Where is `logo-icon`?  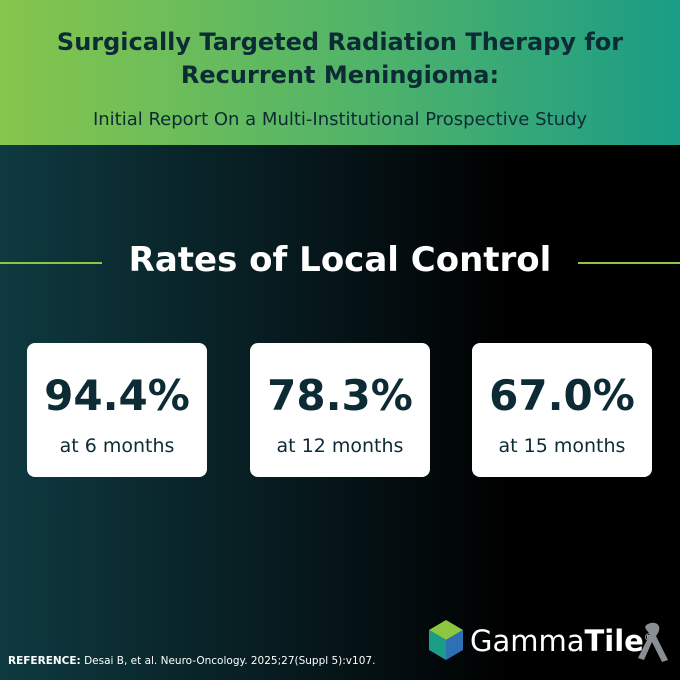 logo-icon is located at coordinates (446, 640).